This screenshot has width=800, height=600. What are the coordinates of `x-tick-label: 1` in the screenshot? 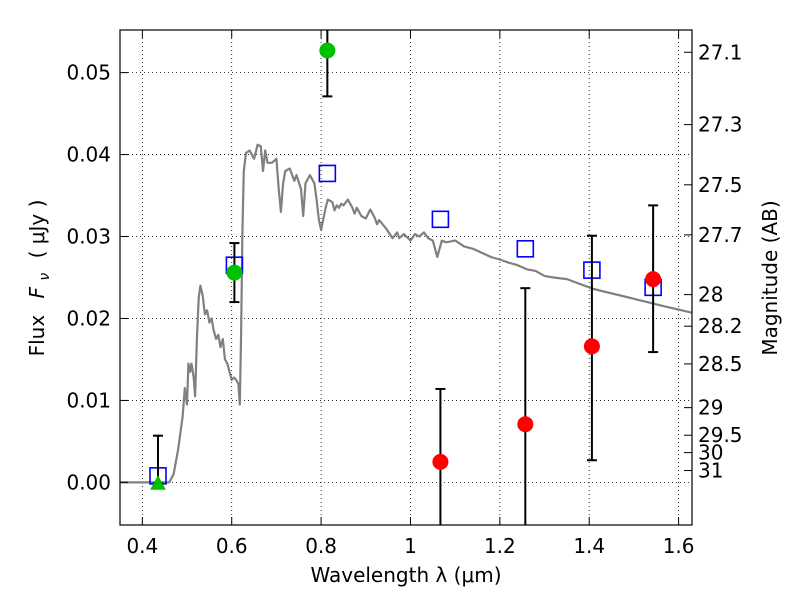 It's located at (410, 546).